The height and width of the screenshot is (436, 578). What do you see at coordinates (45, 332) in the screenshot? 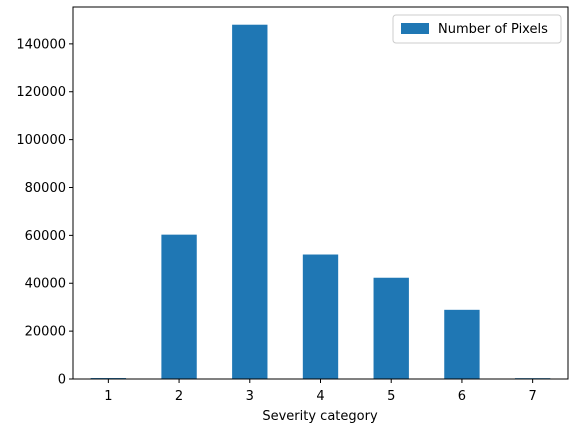
I see `y-tick-label: 20000` at bounding box center [45, 332].